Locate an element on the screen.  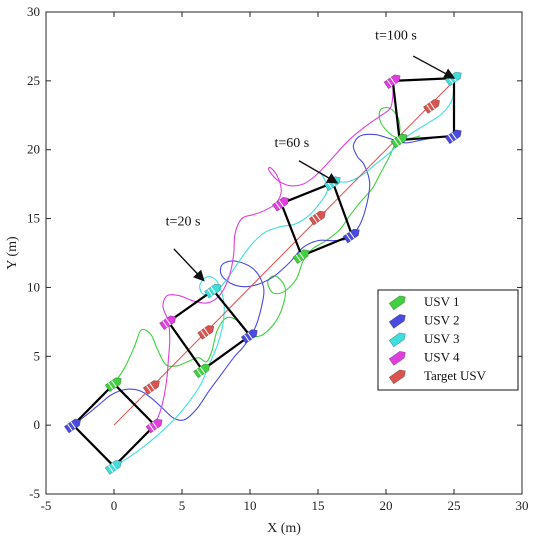
annotation-label: t=60 s is located at coordinates (291, 143).